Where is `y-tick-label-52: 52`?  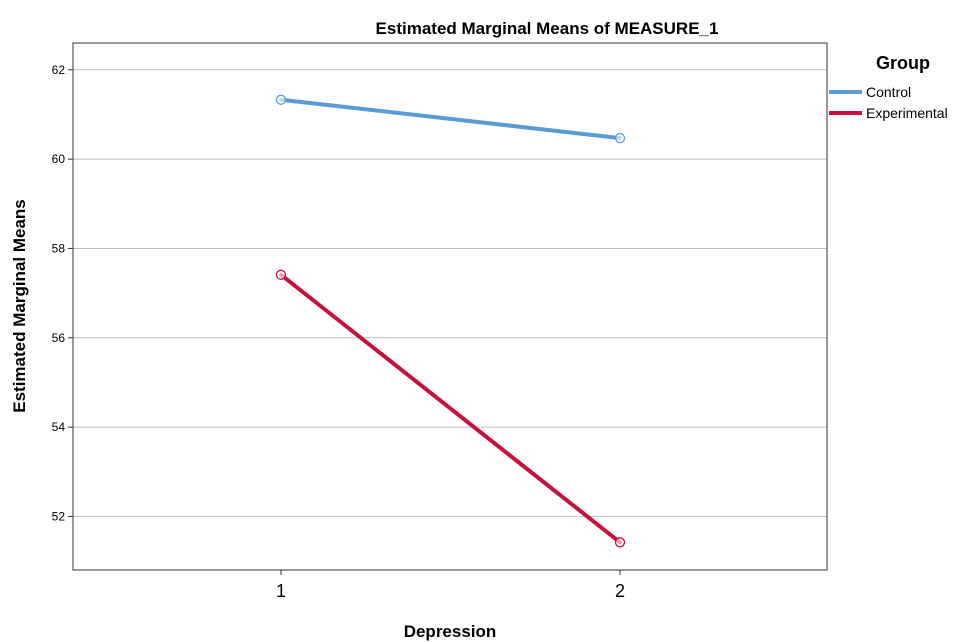
y-tick-label-52: 52 is located at coordinates (59, 516).